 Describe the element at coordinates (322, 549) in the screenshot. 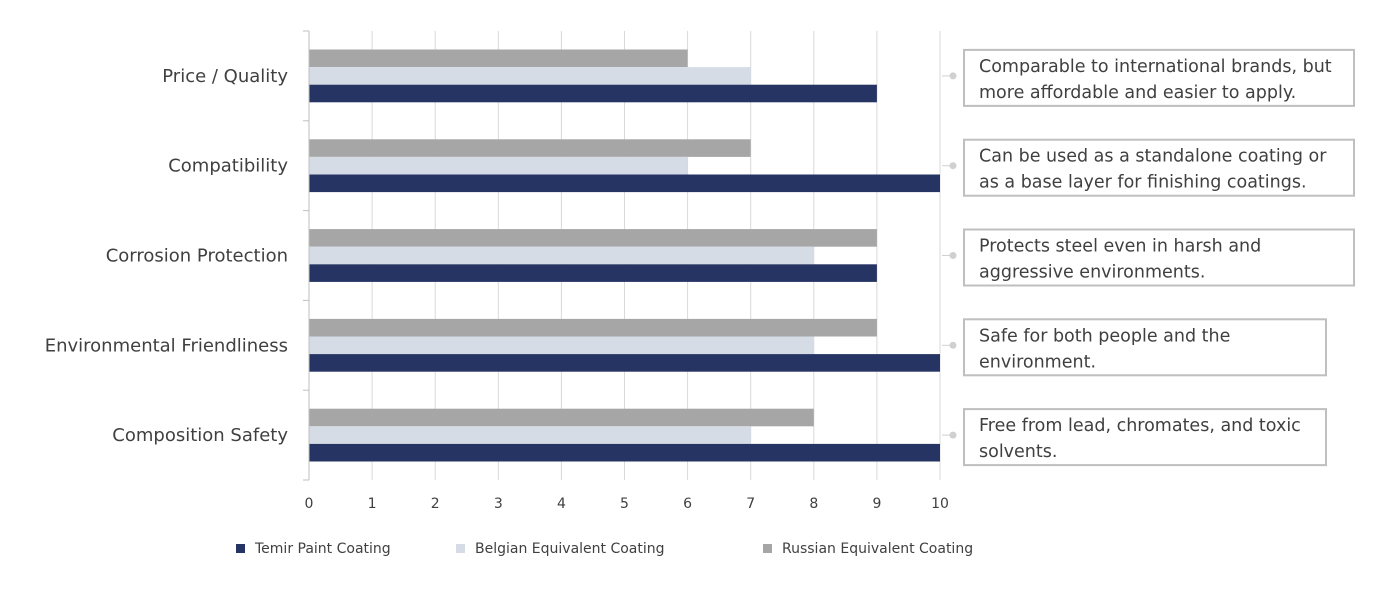

I see `legend-label: Temir Paint Coating` at that location.